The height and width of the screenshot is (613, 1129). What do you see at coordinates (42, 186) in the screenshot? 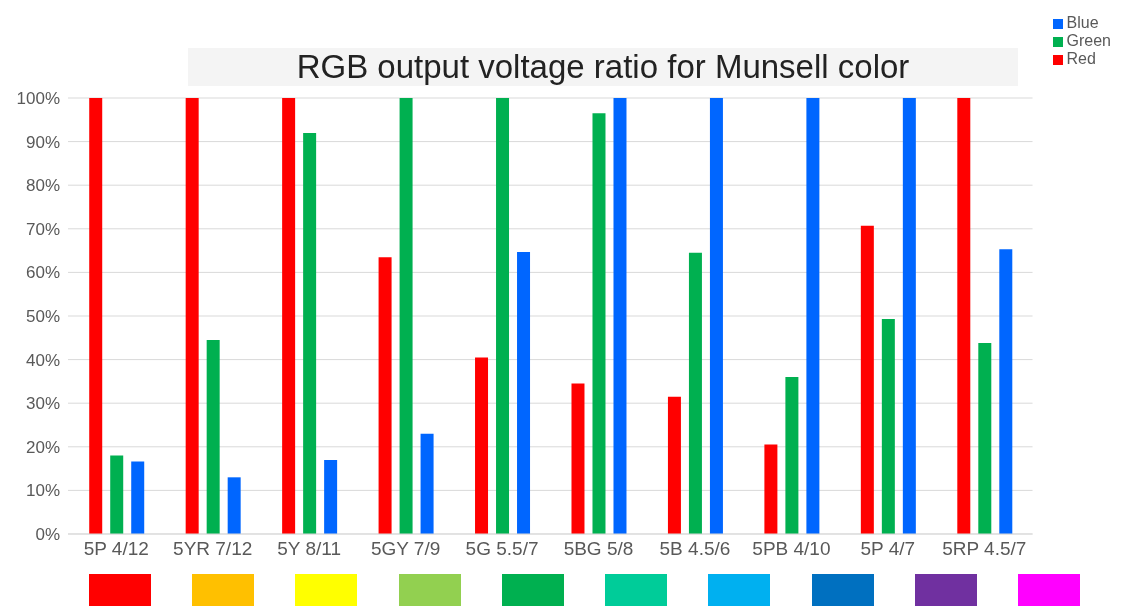
I see `y-tick-label: 80%` at bounding box center [42, 186].